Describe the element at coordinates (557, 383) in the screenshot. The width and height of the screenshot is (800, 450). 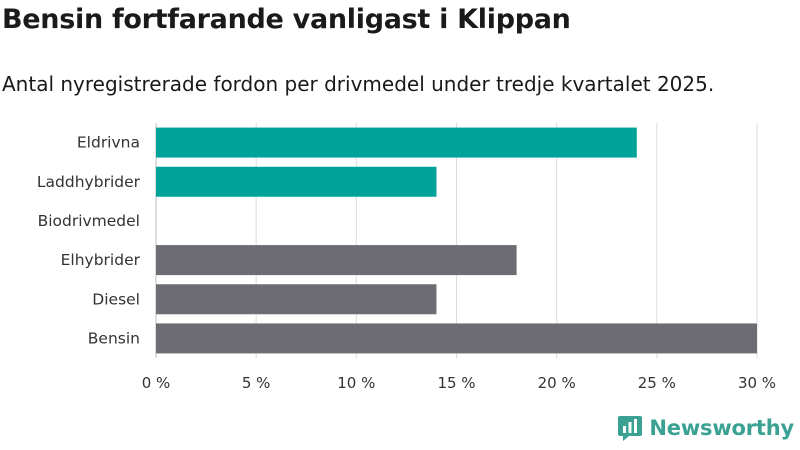
I see `x-tick-label: 20 %` at that location.